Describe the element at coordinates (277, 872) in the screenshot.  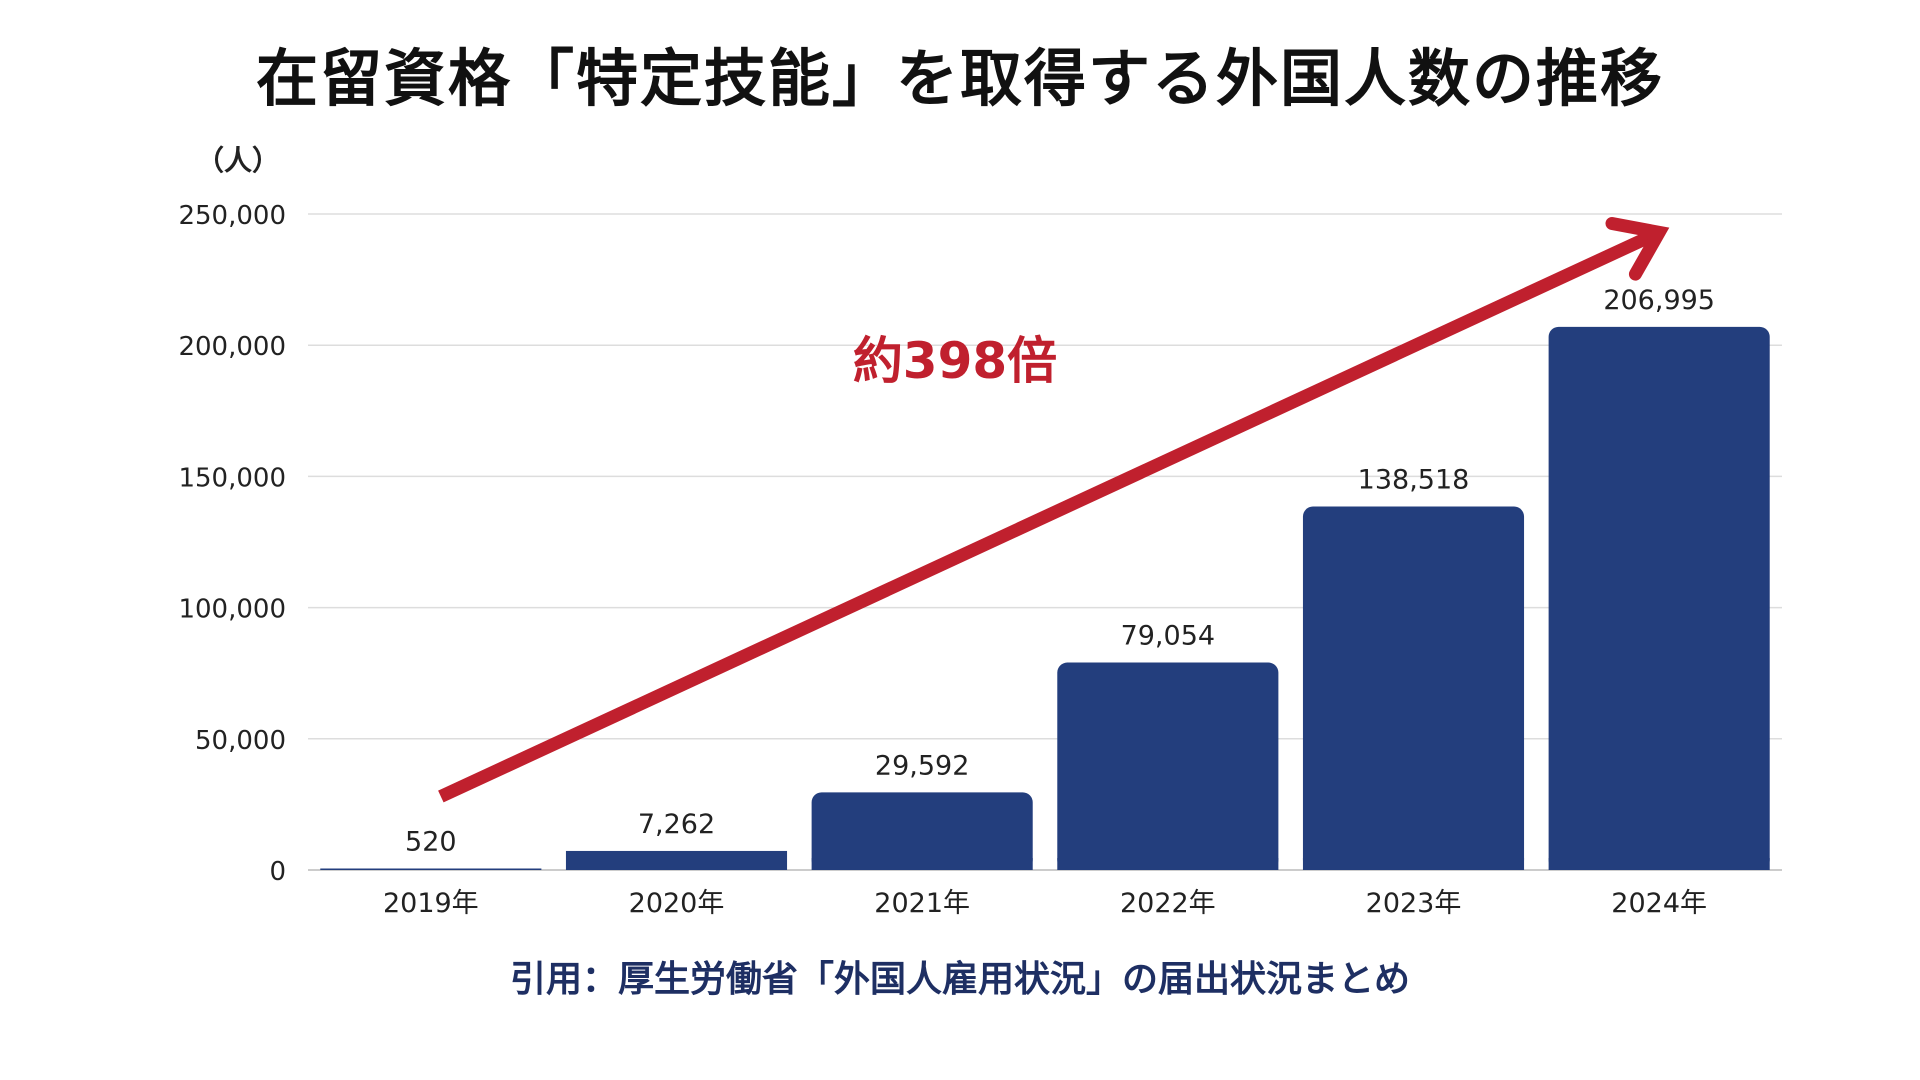
I see `y-tick-label: 0` at that location.